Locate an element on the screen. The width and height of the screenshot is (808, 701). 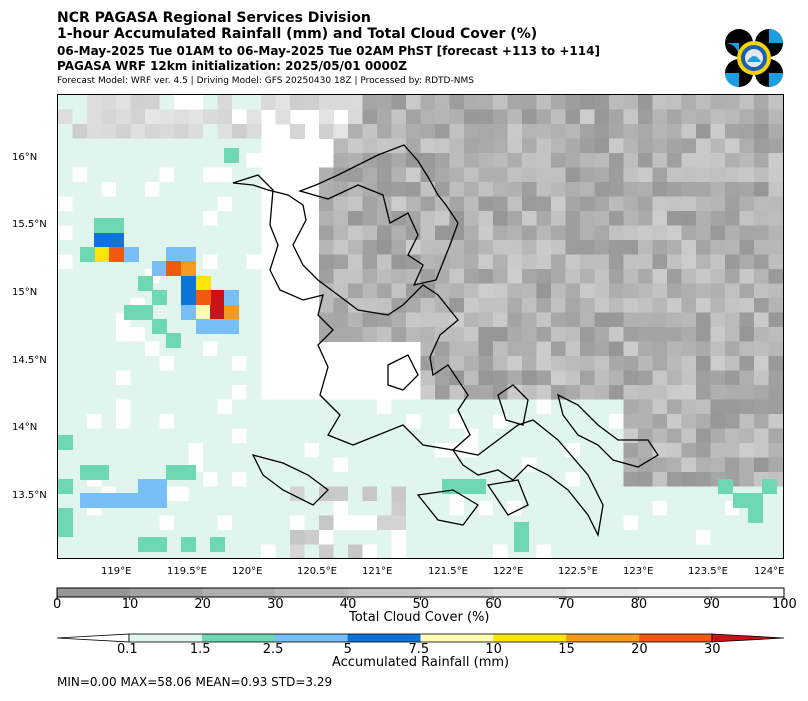
latitude-tick-label: 16°N is located at coordinates (25, 157).